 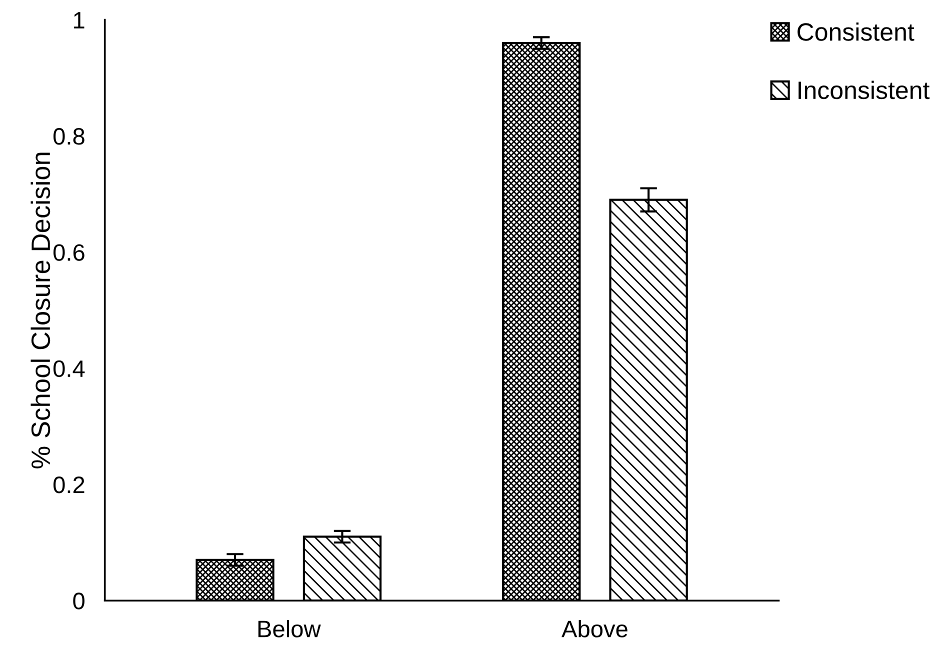 What do you see at coordinates (69, 369) in the screenshot?
I see `y-tick-label: 0.4` at bounding box center [69, 369].